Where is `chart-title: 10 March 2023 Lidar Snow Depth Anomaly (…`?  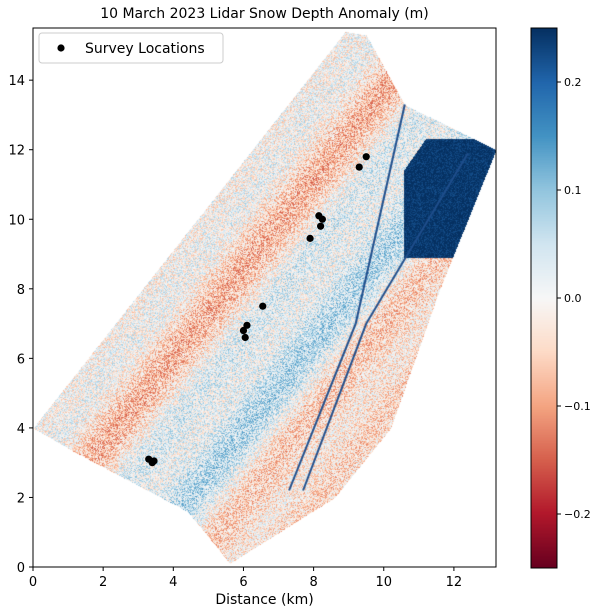
chart-title: 10 March 2023 Lidar Snow Depth Anomaly (… is located at coordinates (264, 14).